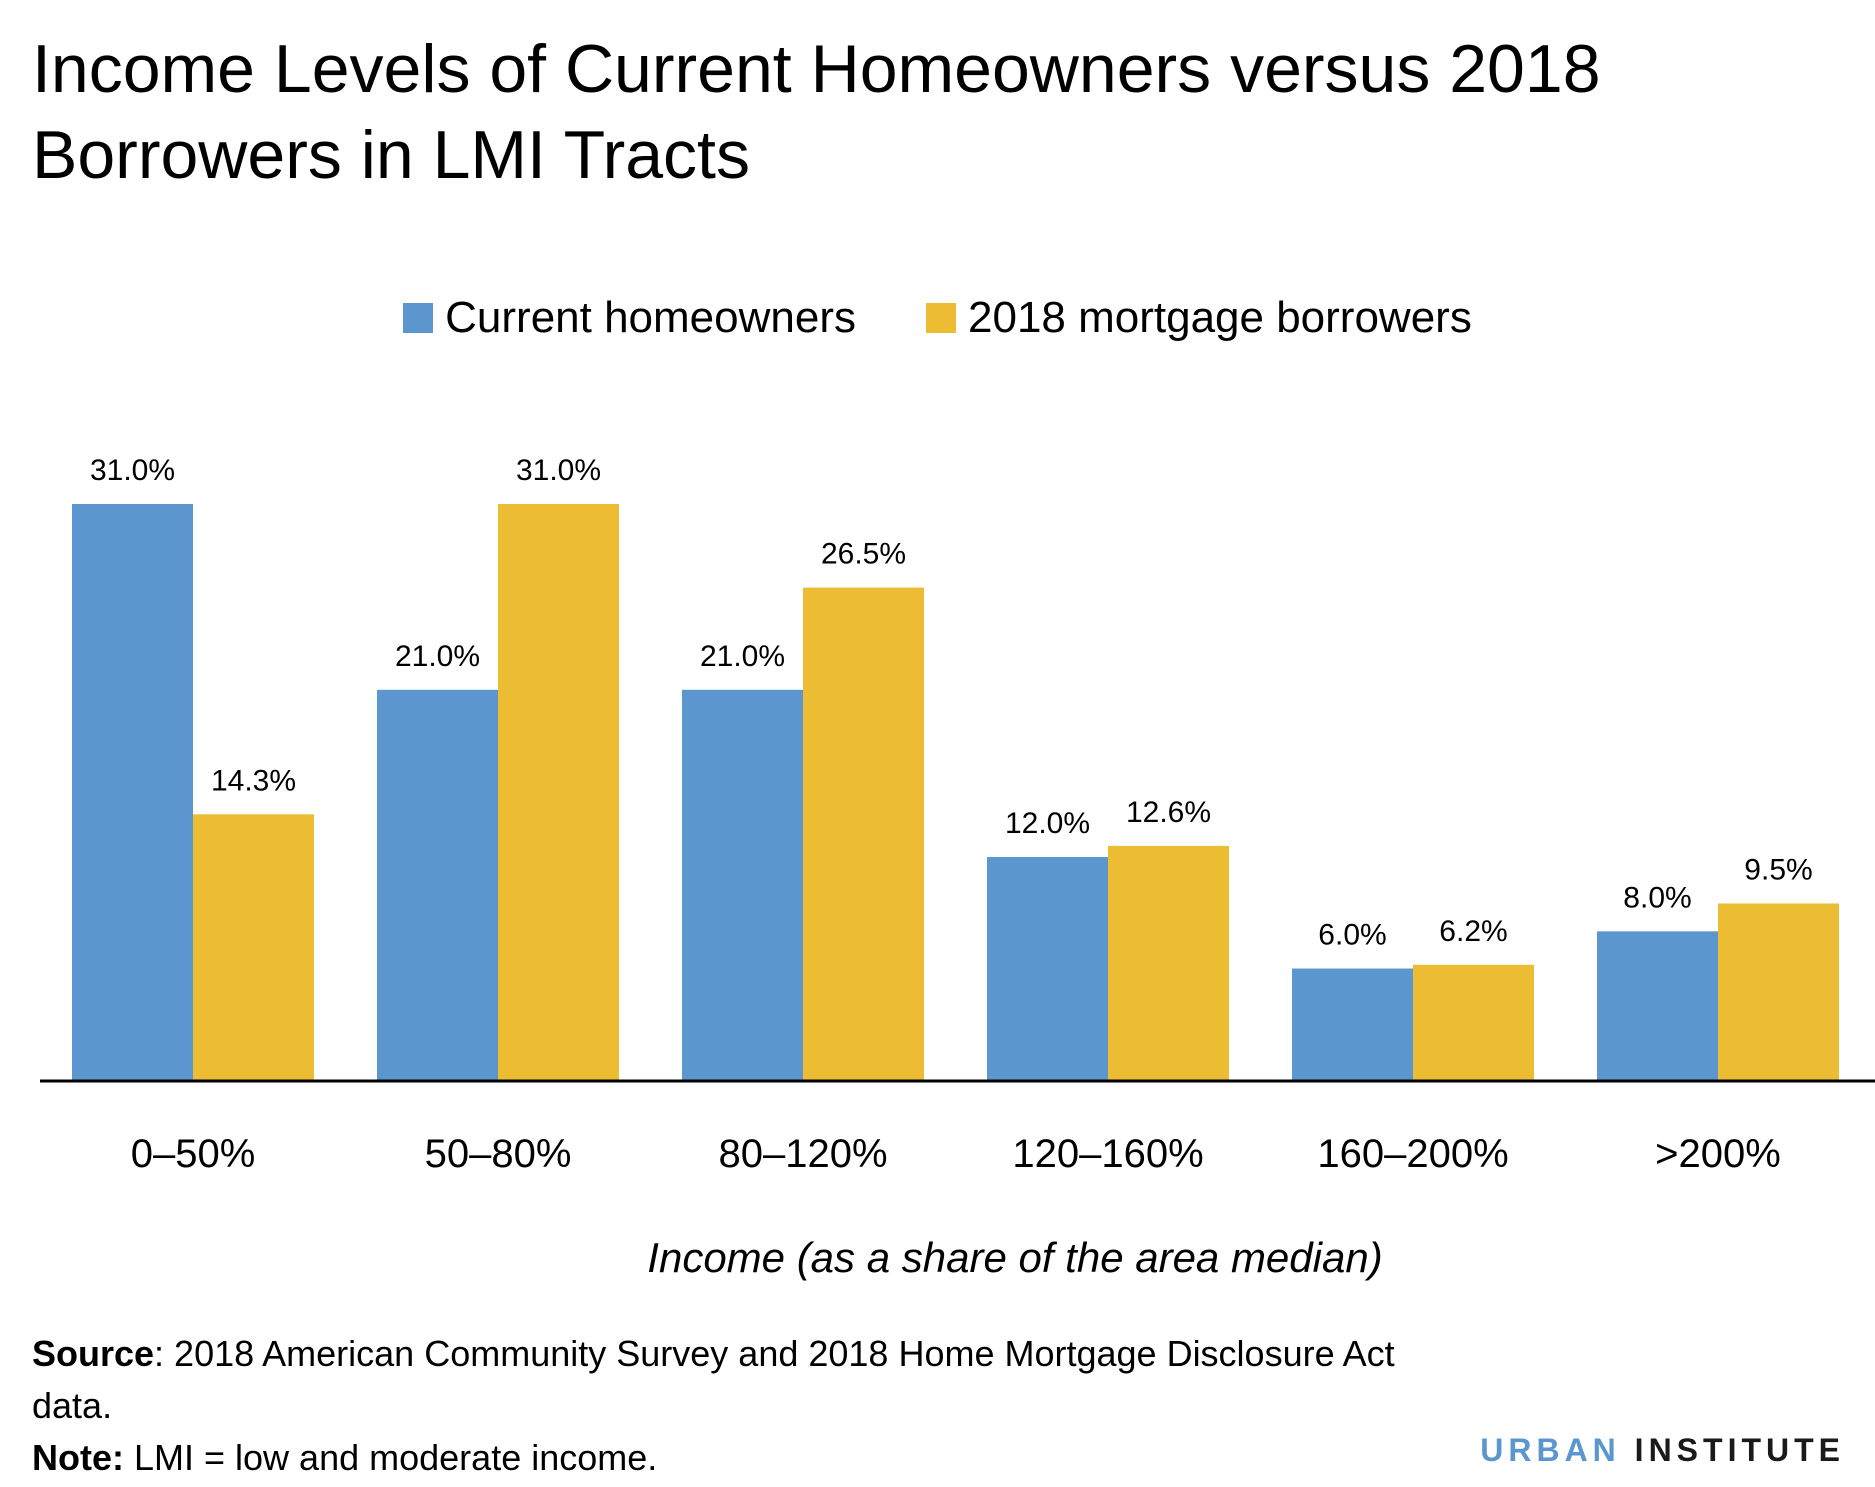 Image resolution: width=1875 pixels, height=1487 pixels. Describe the element at coordinates (1412, 1154) in the screenshot. I see `x-tick-label-160-200: 160–200%` at that location.